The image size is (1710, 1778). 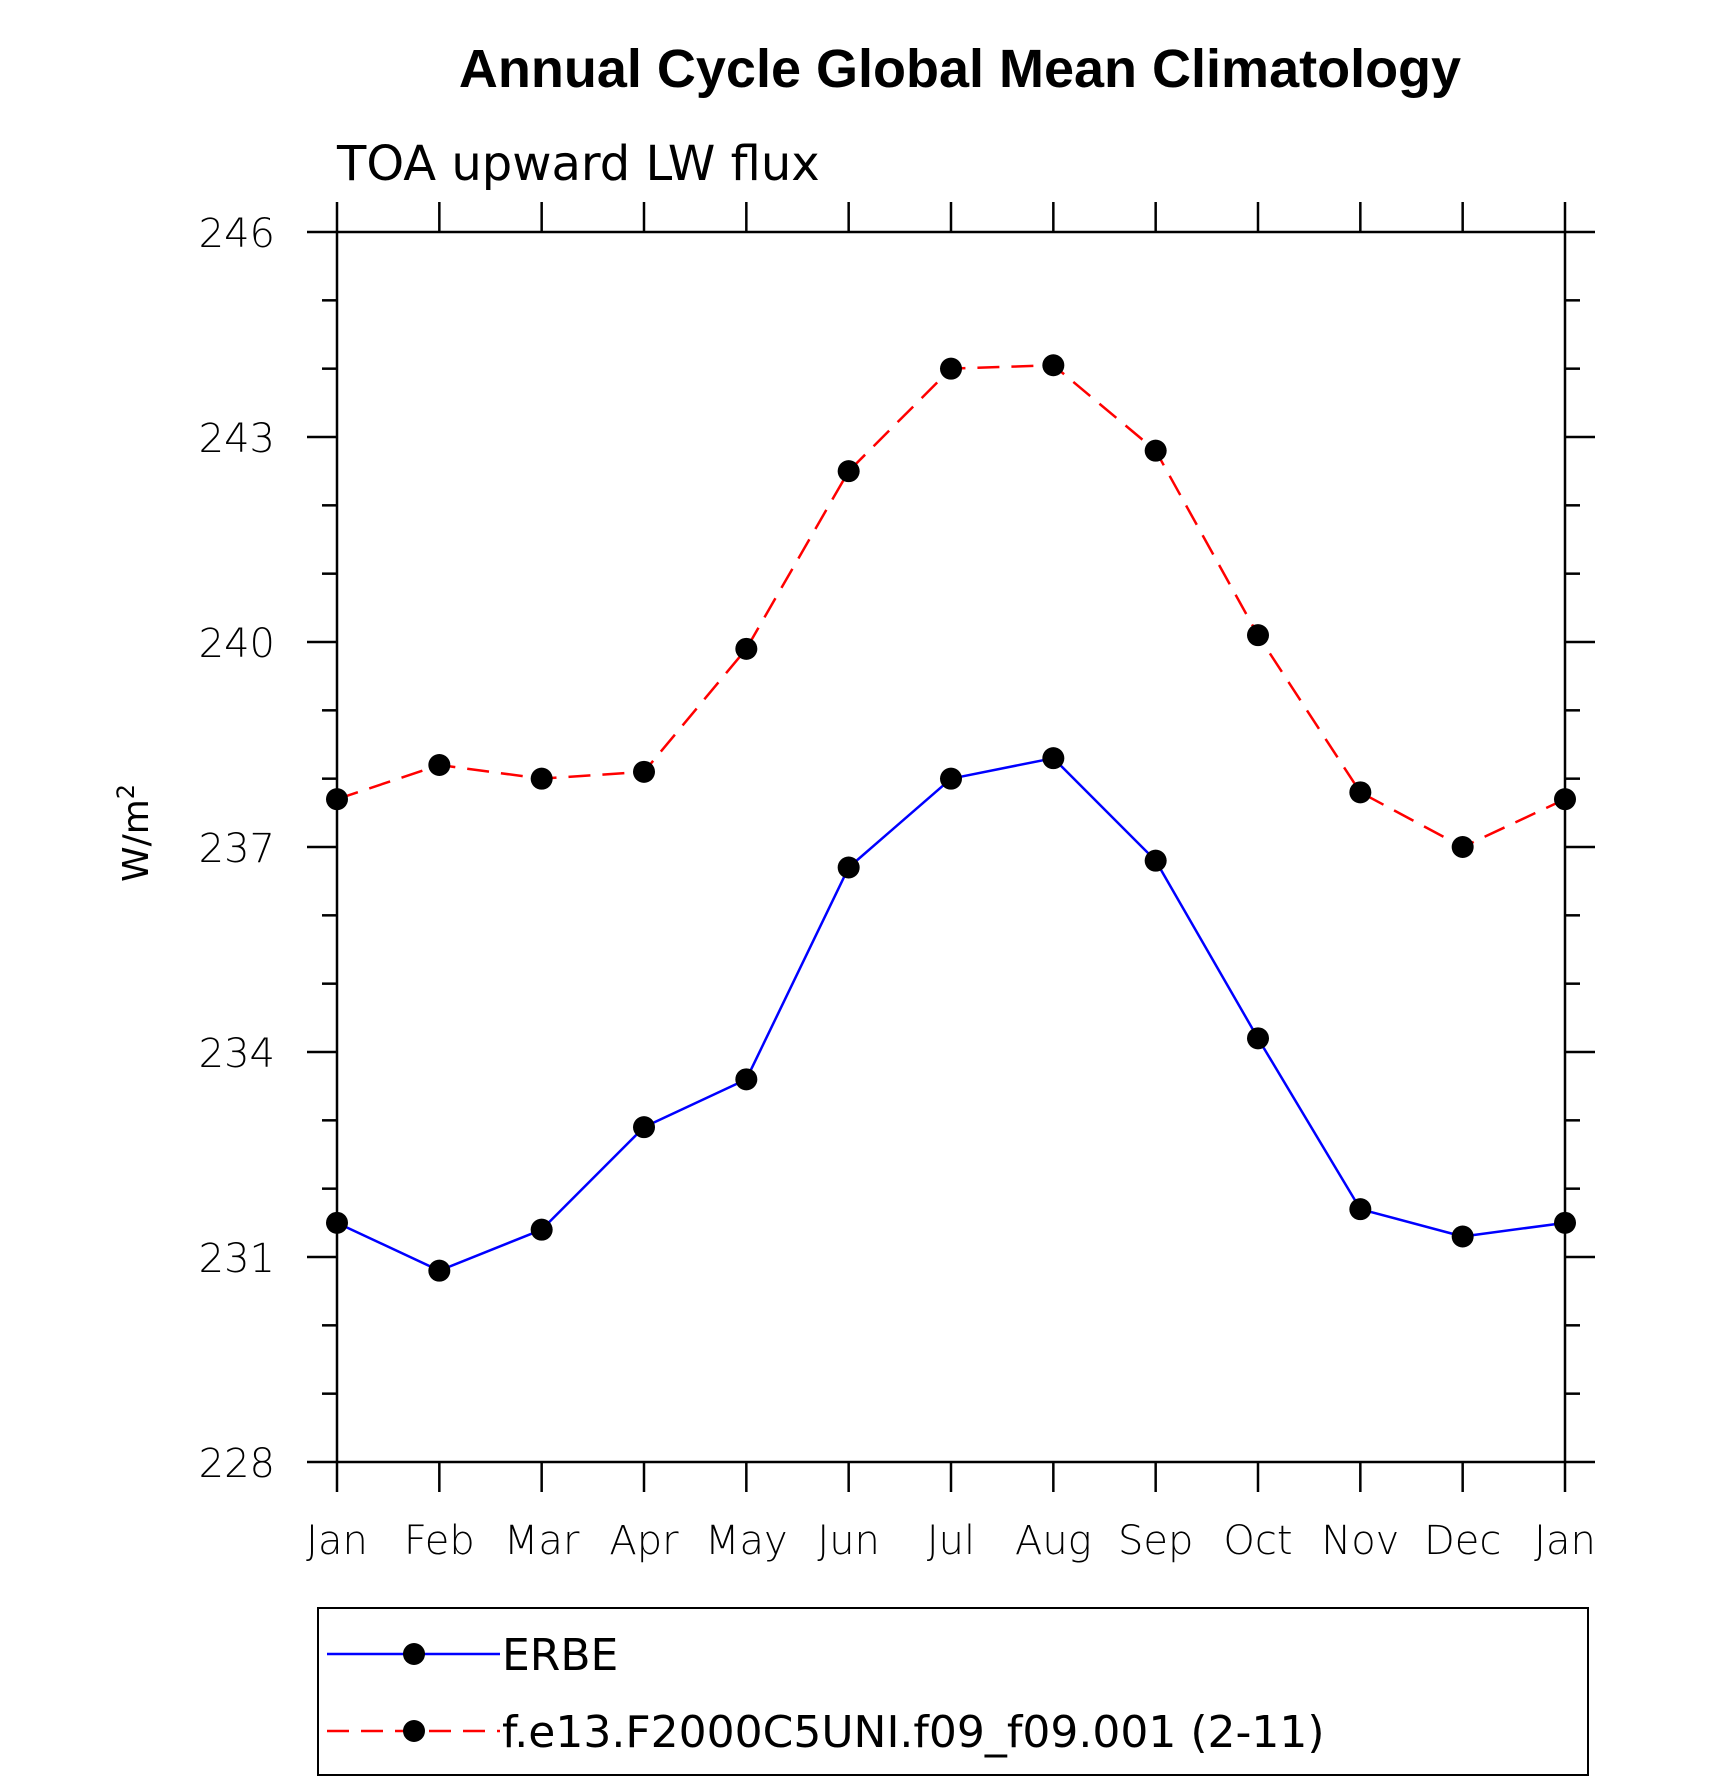 What do you see at coordinates (237, 644) in the screenshot?
I see `y-tick-label: 240` at bounding box center [237, 644].